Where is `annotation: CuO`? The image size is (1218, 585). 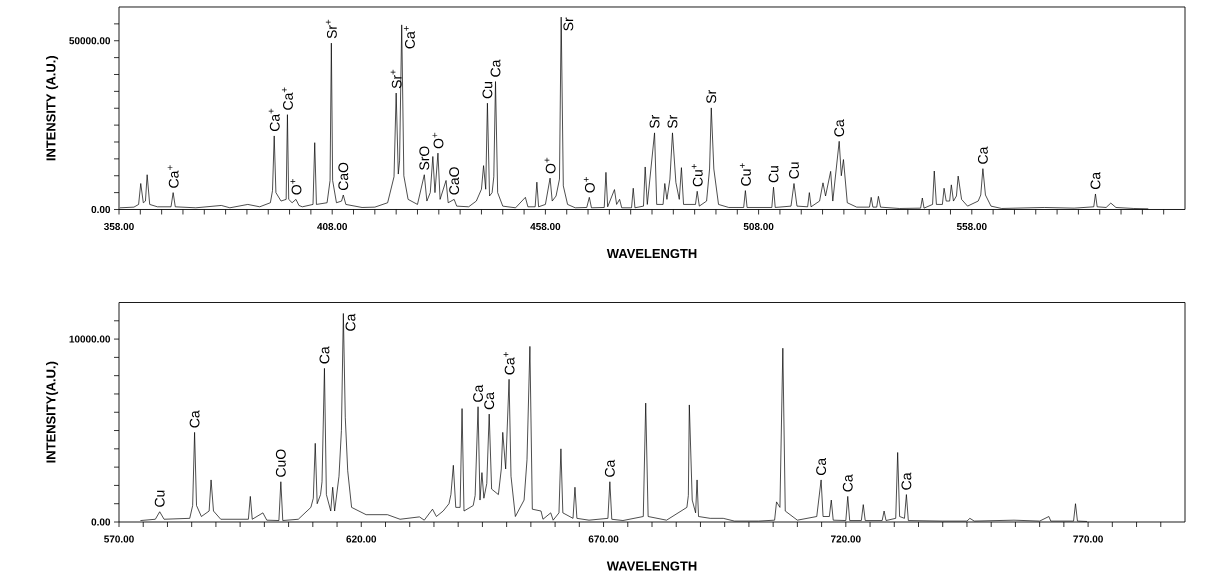 annotation: CuO is located at coordinates (280, 463).